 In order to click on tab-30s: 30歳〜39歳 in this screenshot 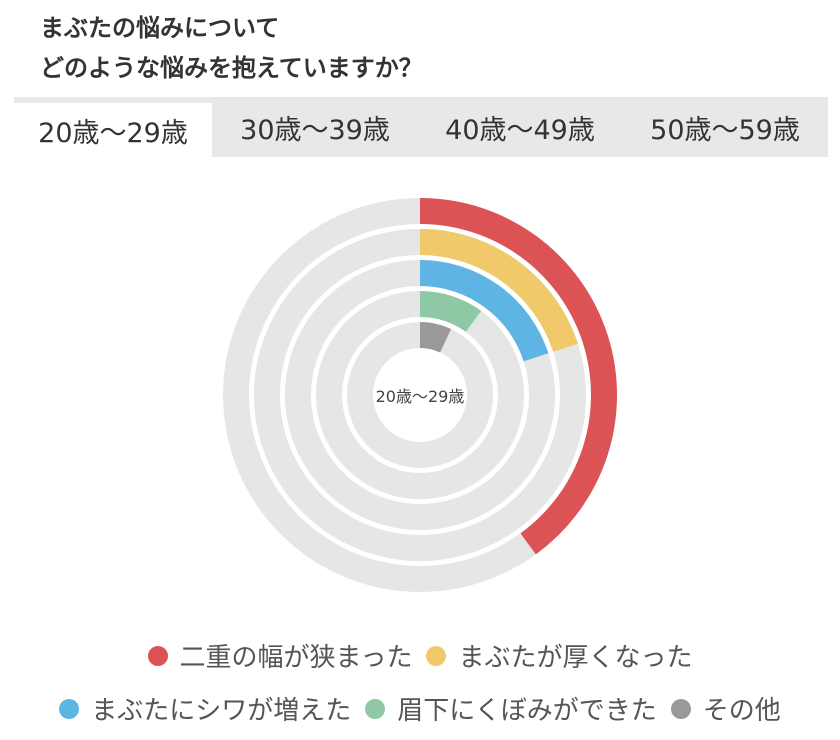, I will do `click(315, 130)`.